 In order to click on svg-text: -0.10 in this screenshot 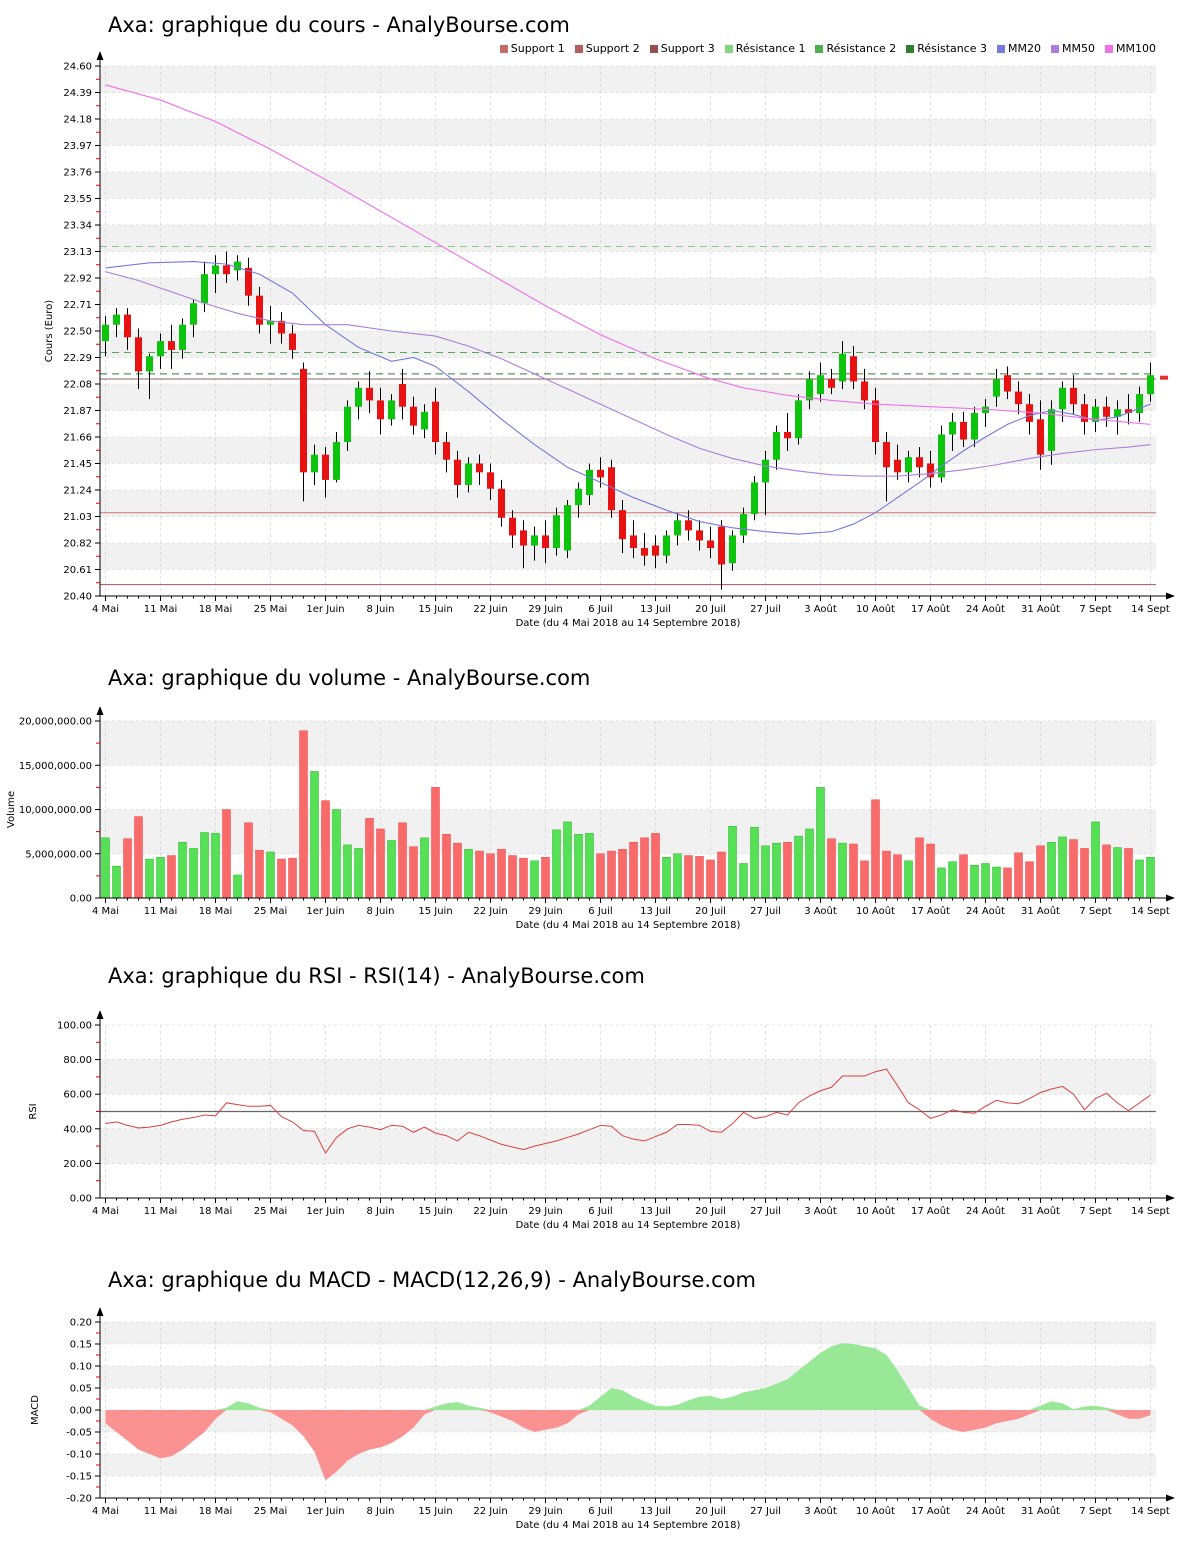, I will do `click(79, 1455)`.